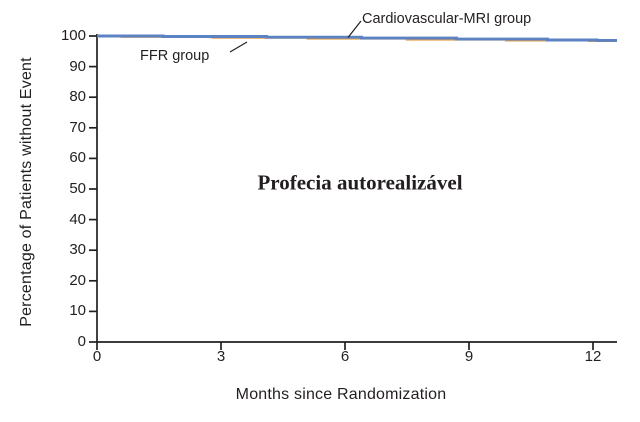  What do you see at coordinates (175, 56) in the screenshot?
I see `series-label-ffr: FFR group` at bounding box center [175, 56].